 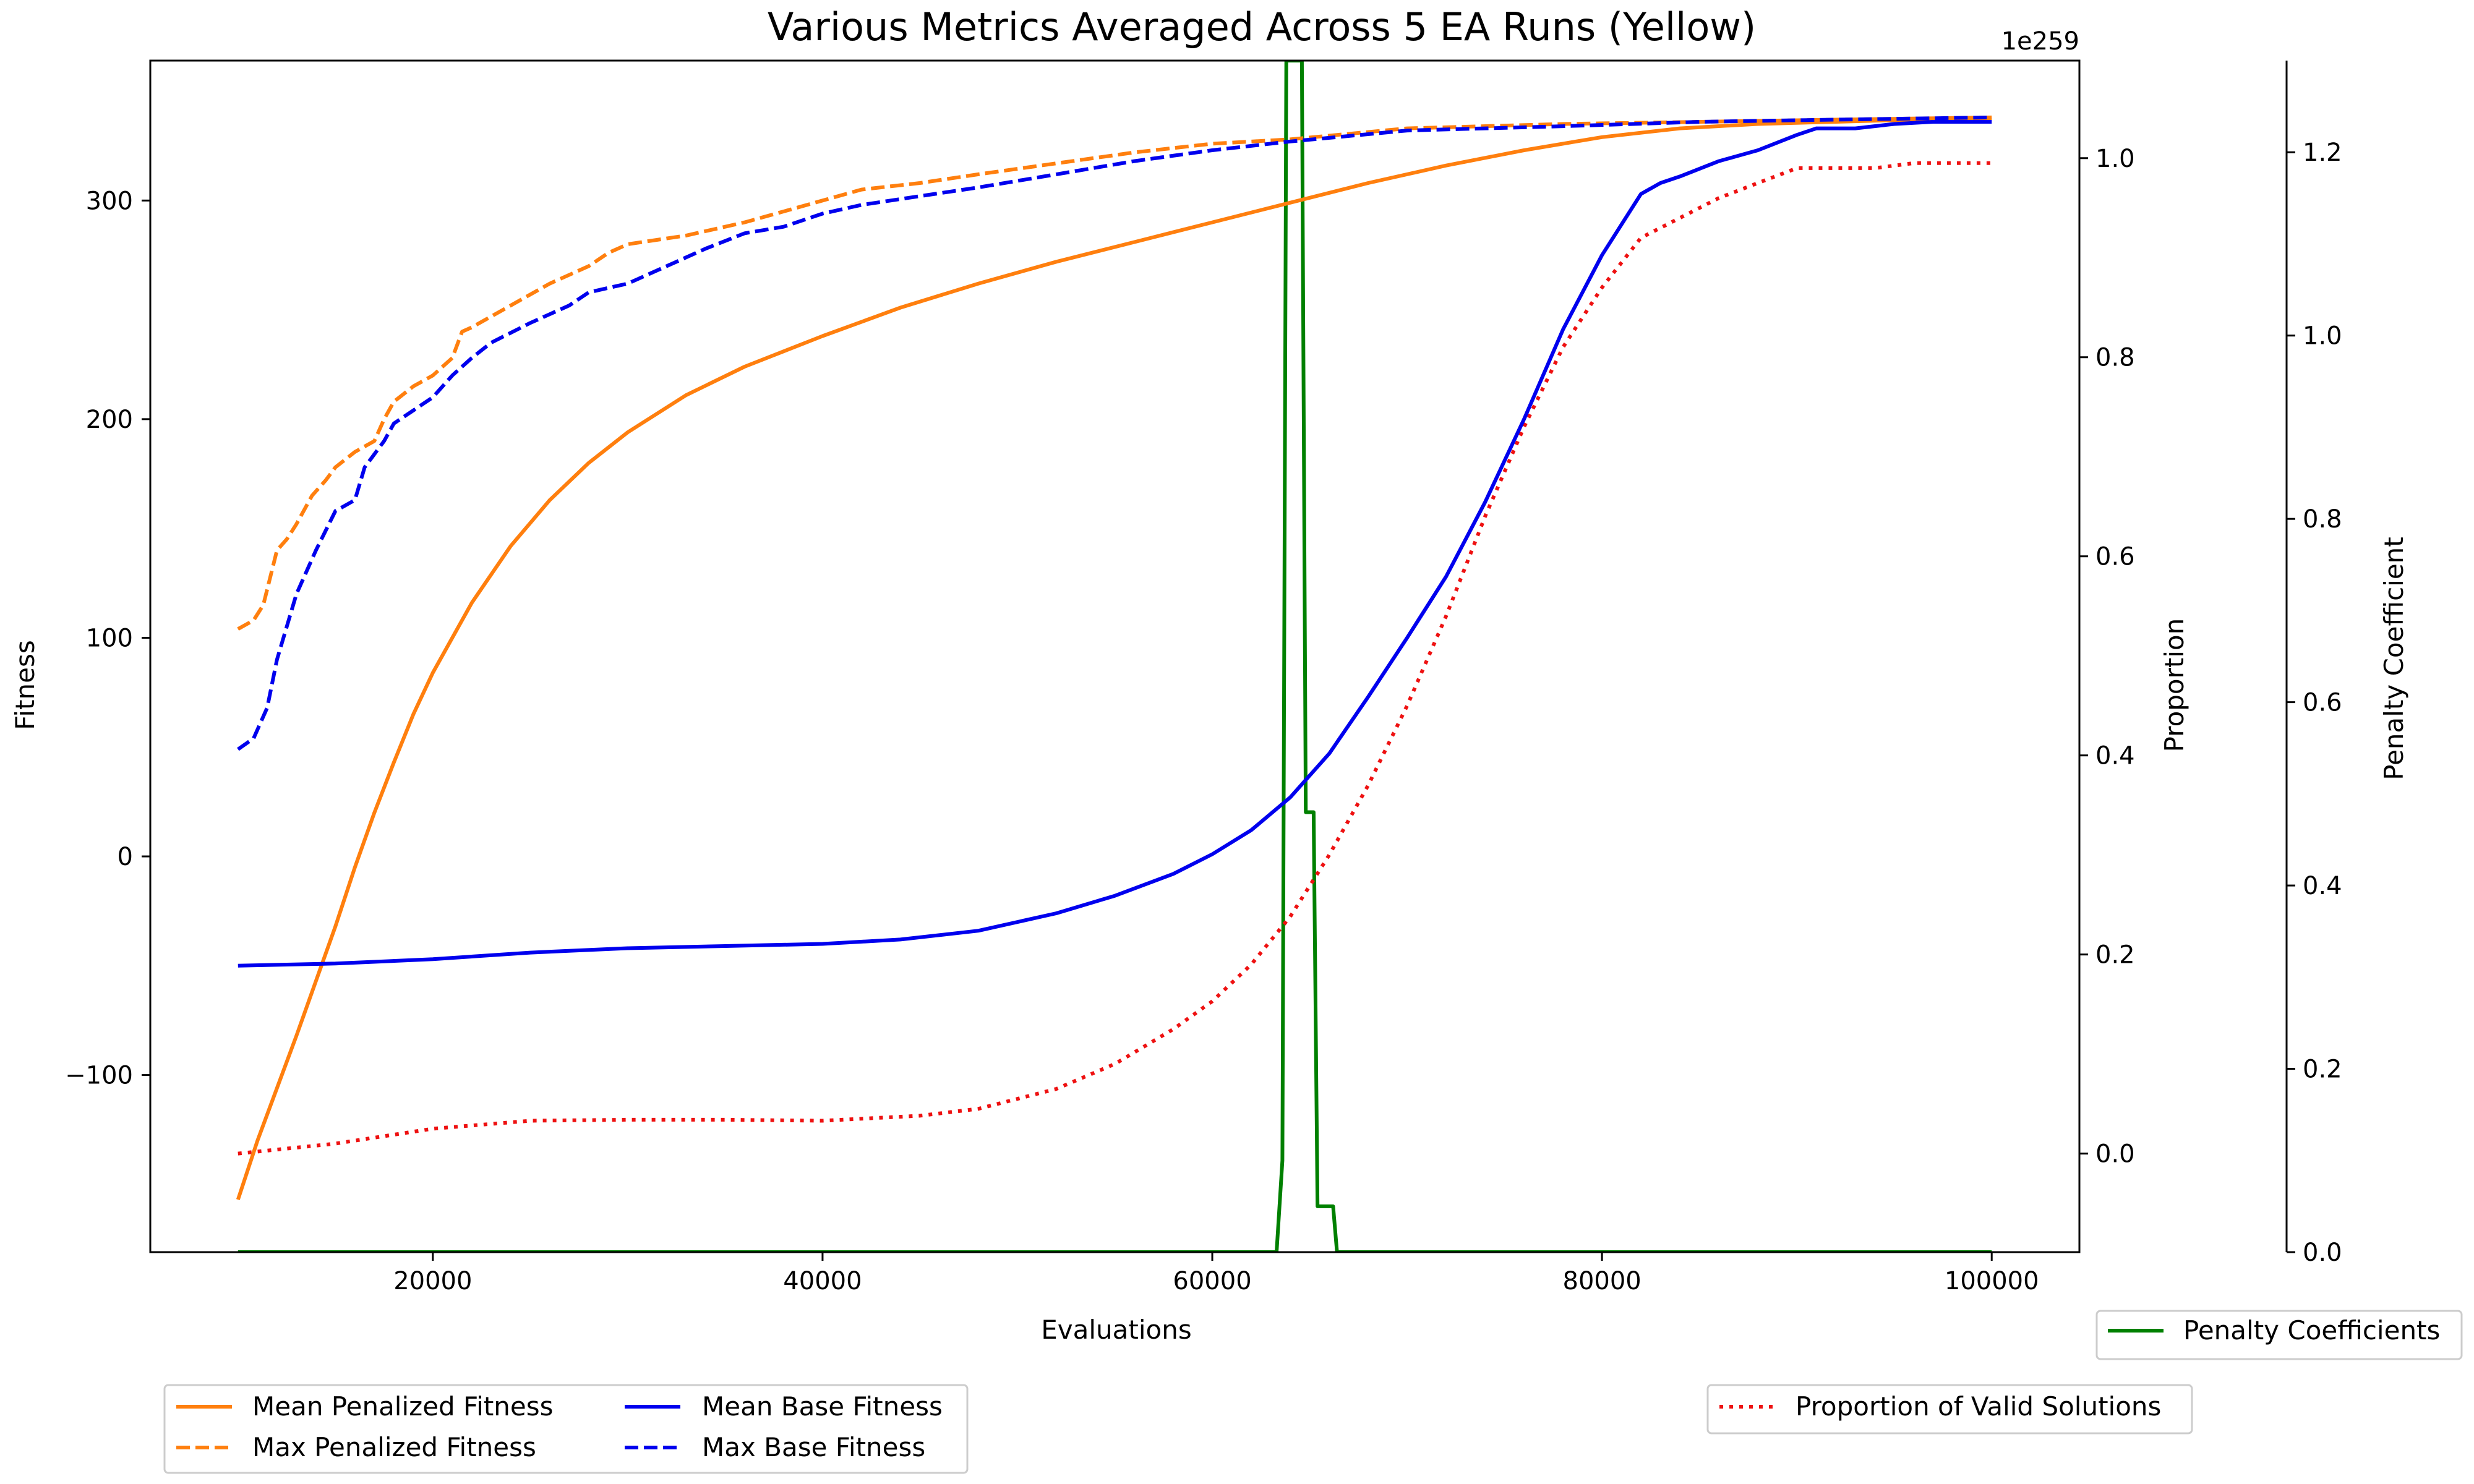 I want to click on legend-label-mean-base: Mean Base Fitness, so click(x=823, y=1406).